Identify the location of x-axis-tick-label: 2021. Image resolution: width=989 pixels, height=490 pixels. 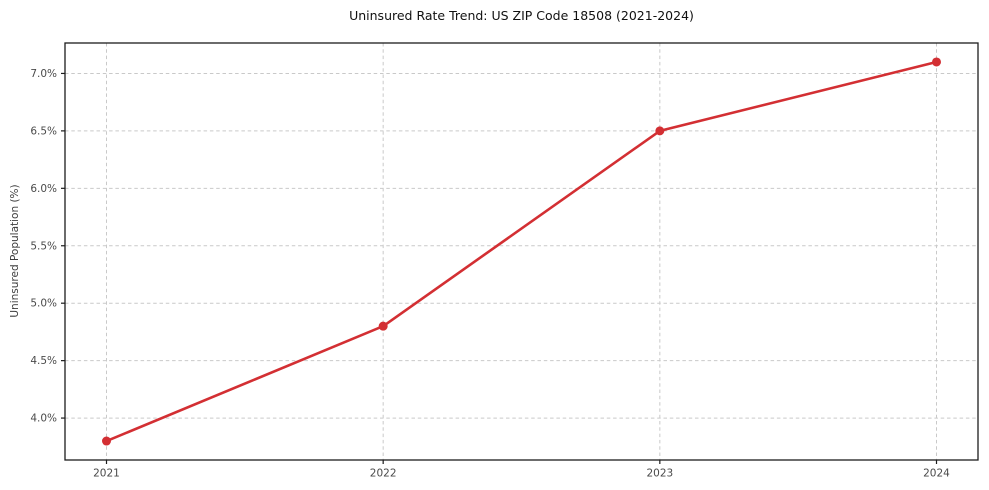
(106, 474).